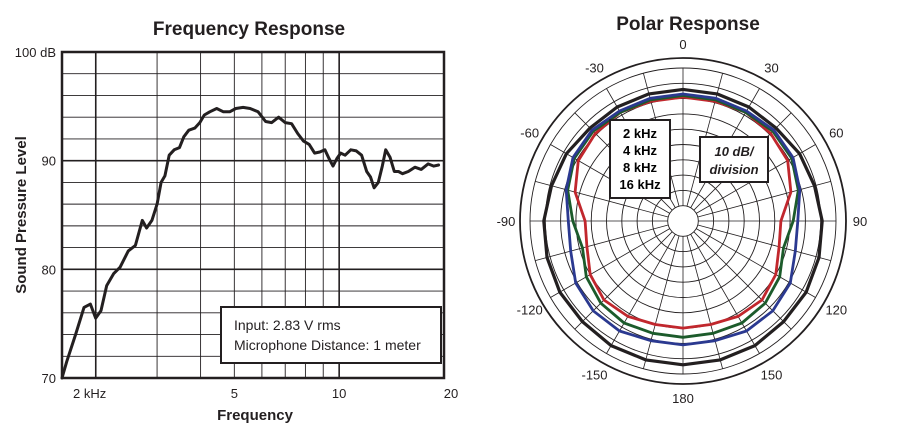  Describe the element at coordinates (529, 133) in the screenshot. I see `polar-angle-label: -60` at that location.